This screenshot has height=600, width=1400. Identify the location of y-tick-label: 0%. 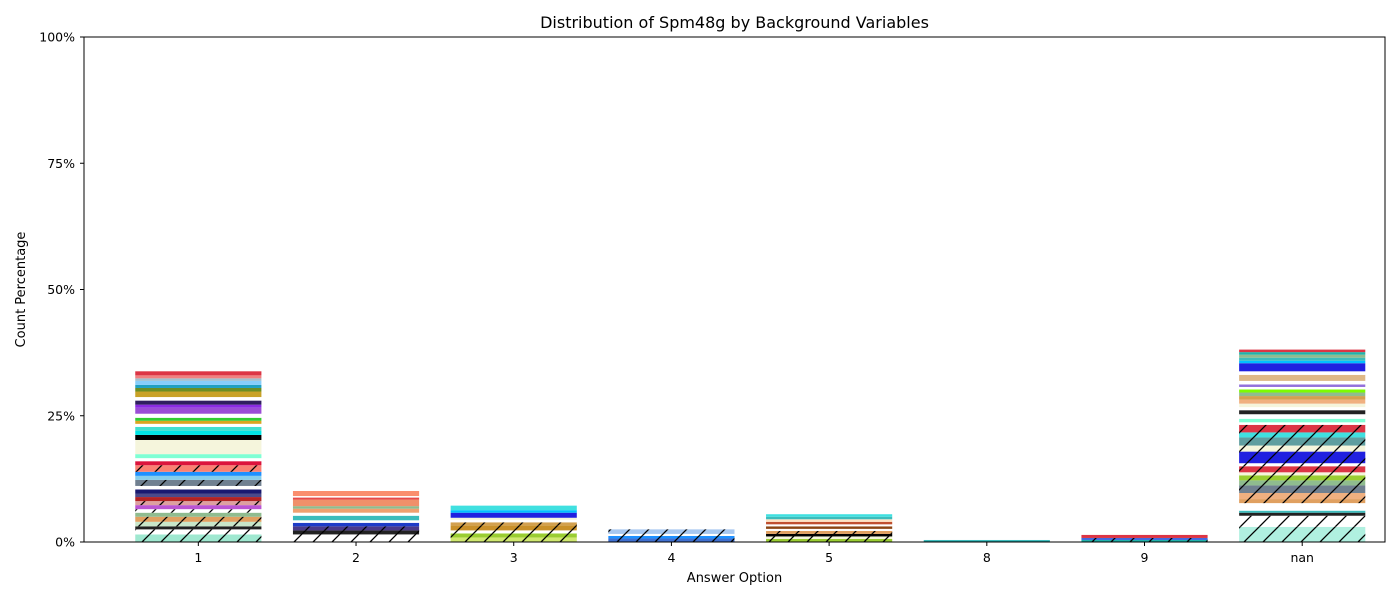
(65, 542).